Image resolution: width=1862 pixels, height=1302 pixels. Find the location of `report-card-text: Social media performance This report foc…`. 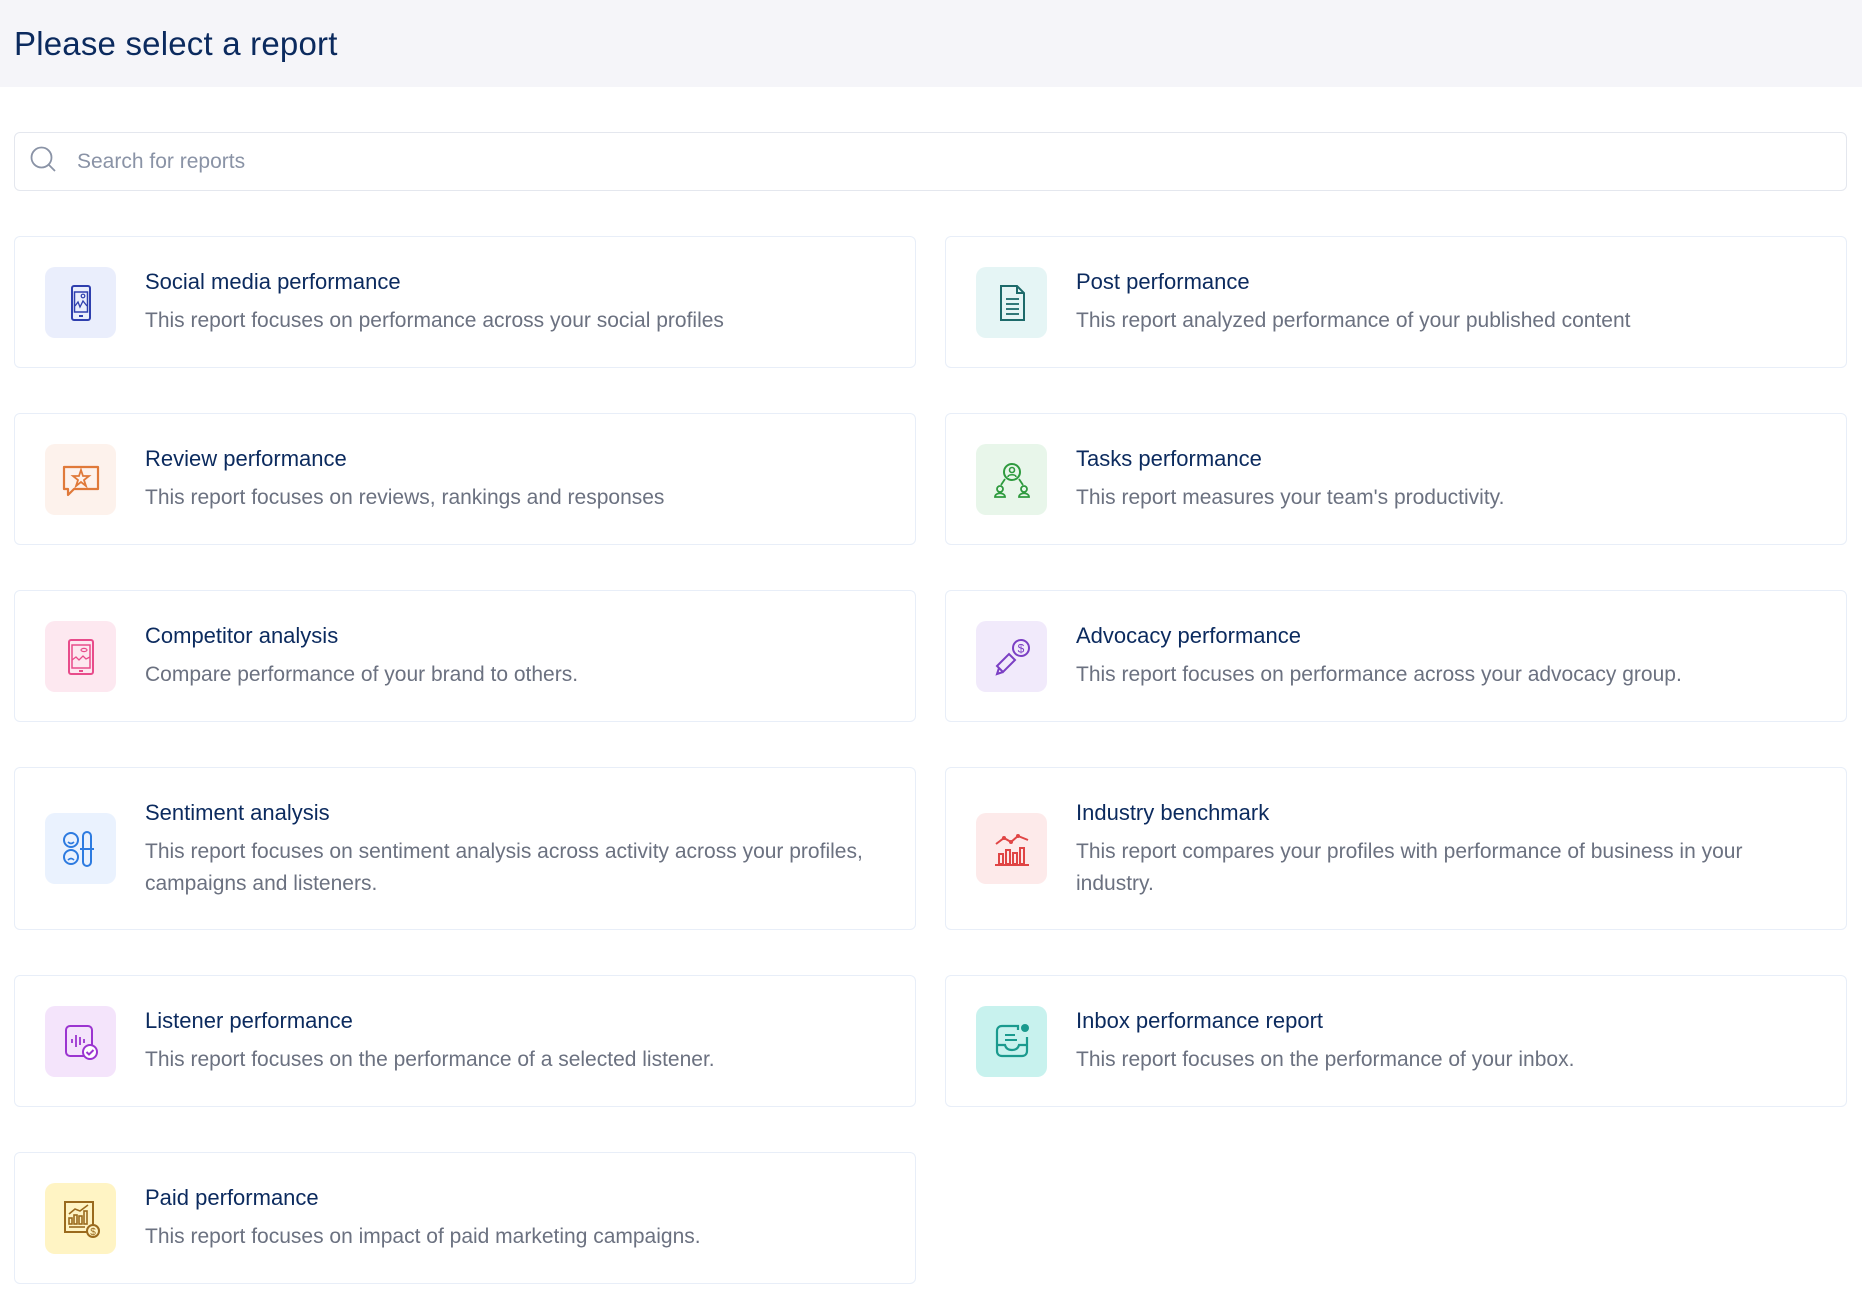

report-card-text: Social media performance This report foc… is located at coordinates (434, 302).